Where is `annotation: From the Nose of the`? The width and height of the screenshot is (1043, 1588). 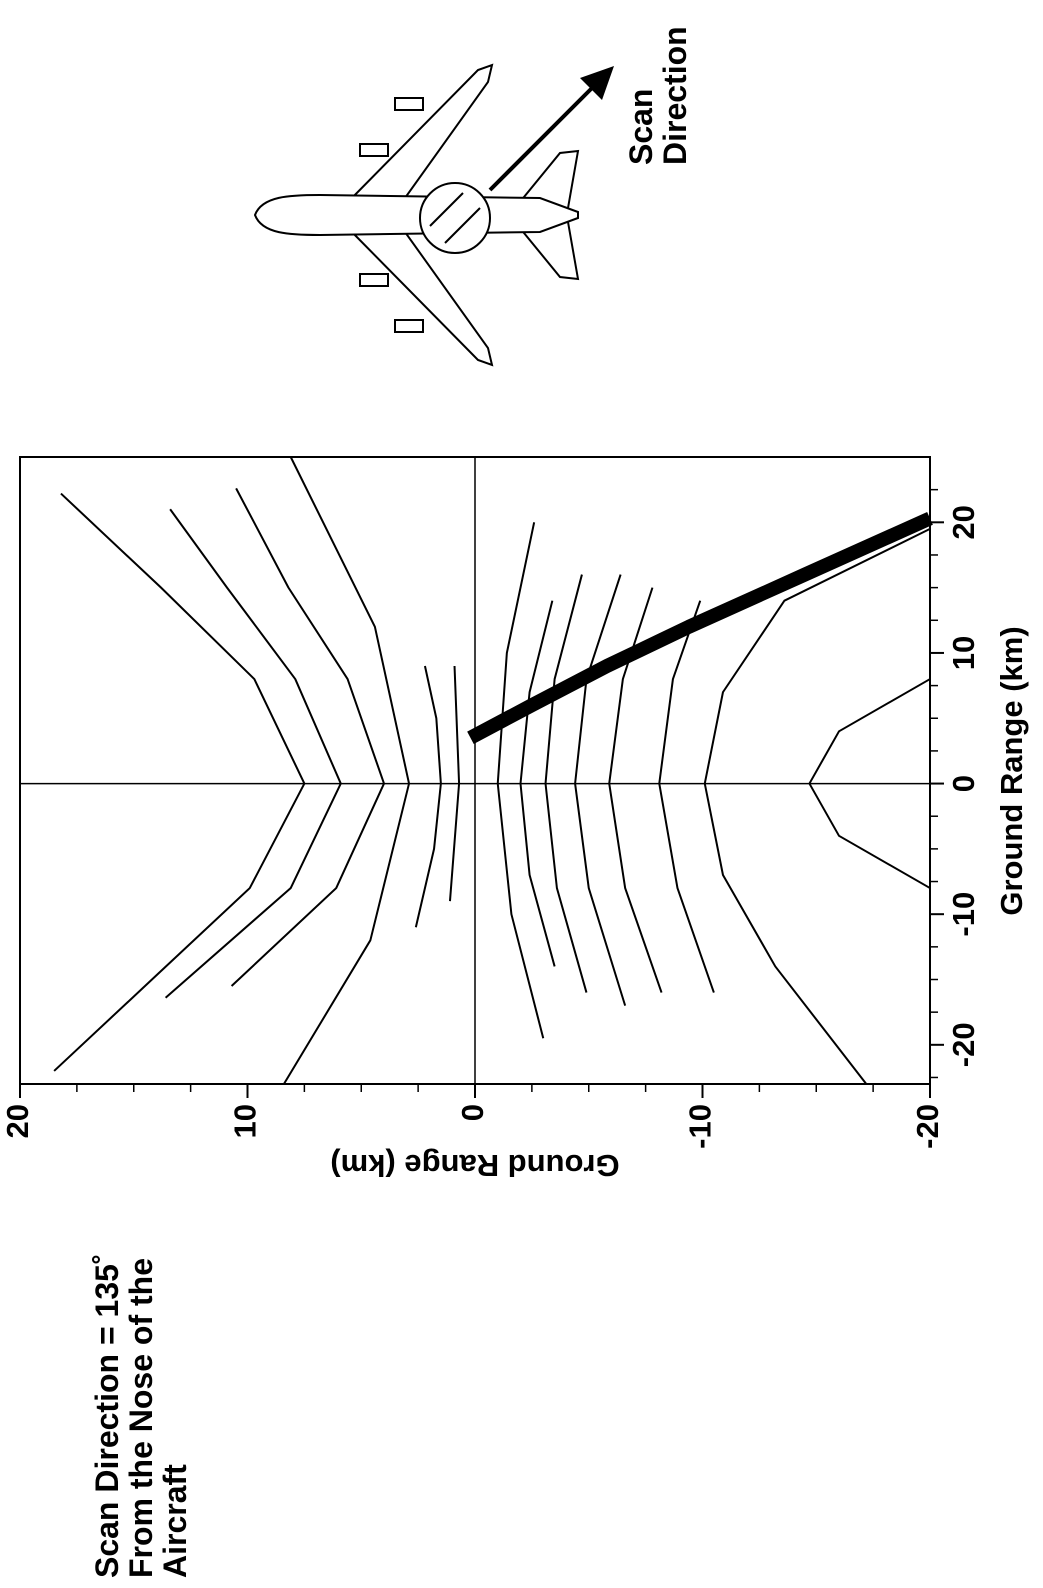
annotation: From the Nose of the is located at coordinates (141, 1418).